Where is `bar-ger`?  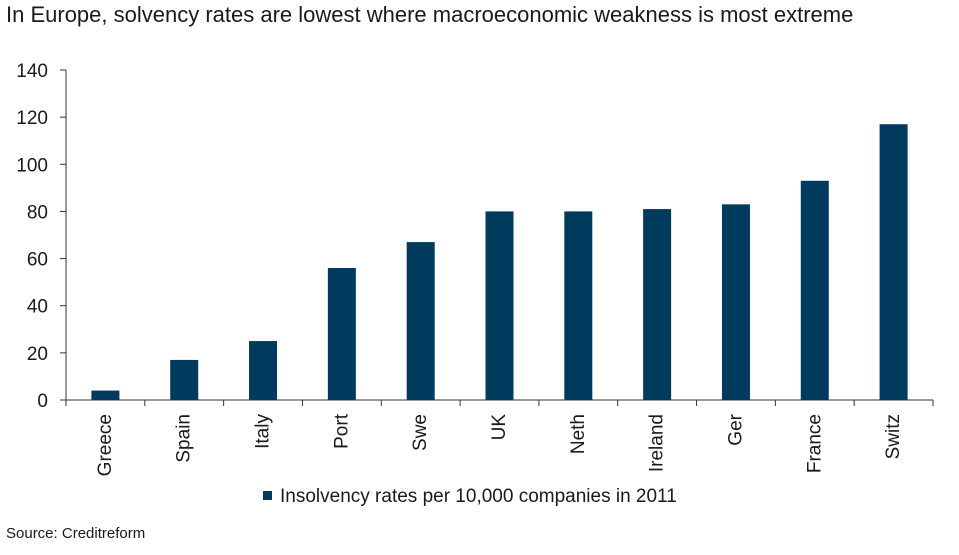 bar-ger is located at coordinates (735, 302).